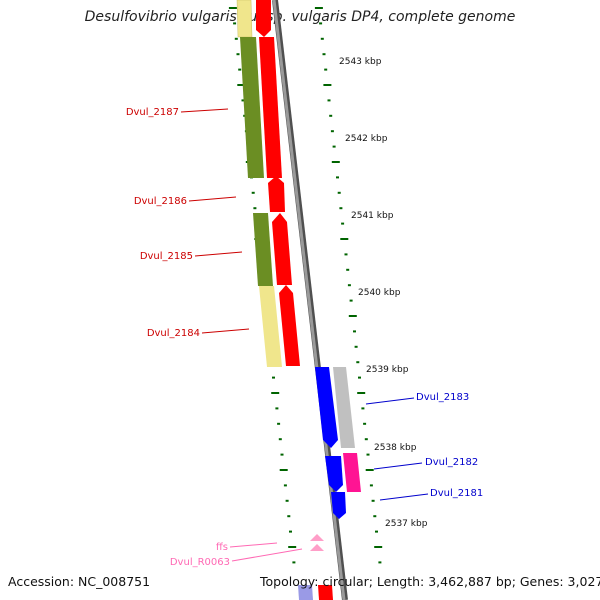  What do you see at coordinates (372, 216) in the screenshot?
I see `tick-label: 2541 kbp` at bounding box center [372, 216].